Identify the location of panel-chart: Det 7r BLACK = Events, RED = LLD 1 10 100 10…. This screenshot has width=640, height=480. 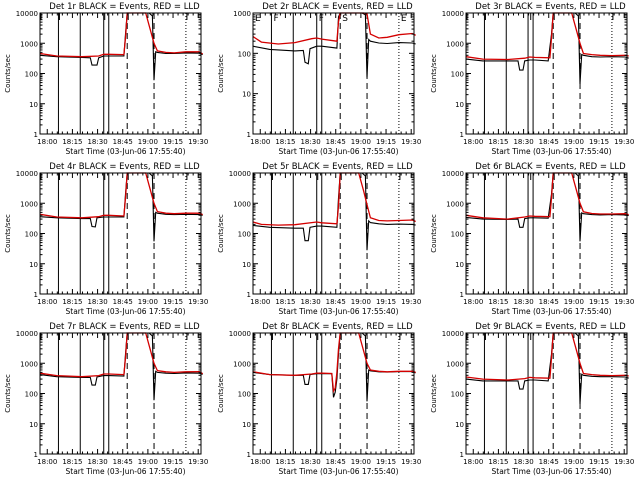
(106, 399).